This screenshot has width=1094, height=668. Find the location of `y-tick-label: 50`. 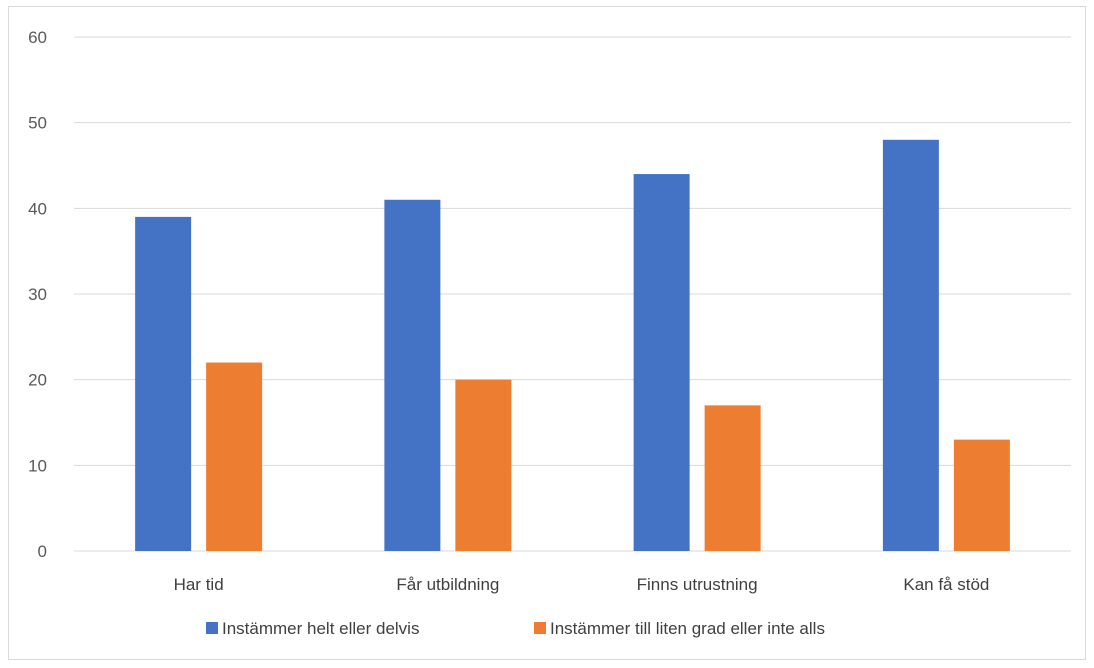

y-tick-label: 50 is located at coordinates (37, 123).